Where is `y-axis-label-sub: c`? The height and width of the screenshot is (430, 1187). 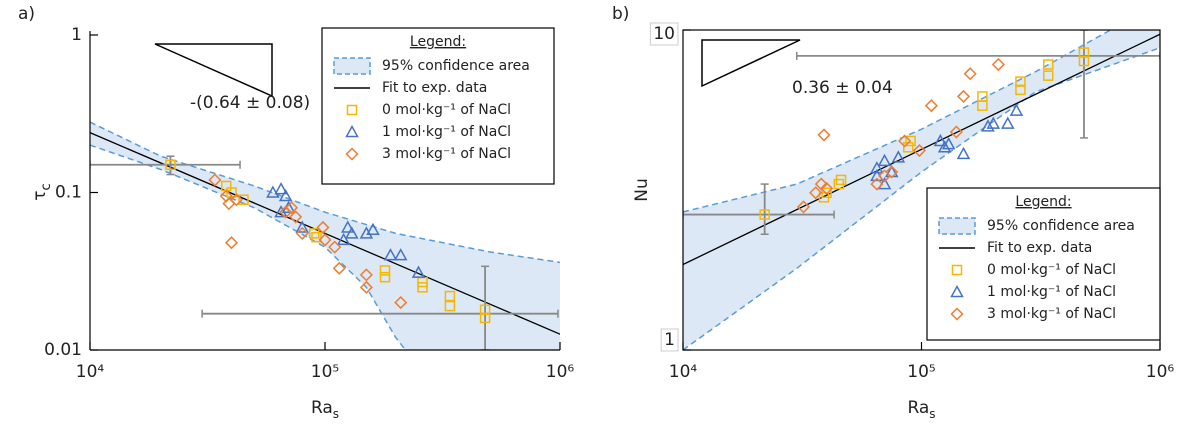 y-axis-label-sub: c is located at coordinates (46, 186).